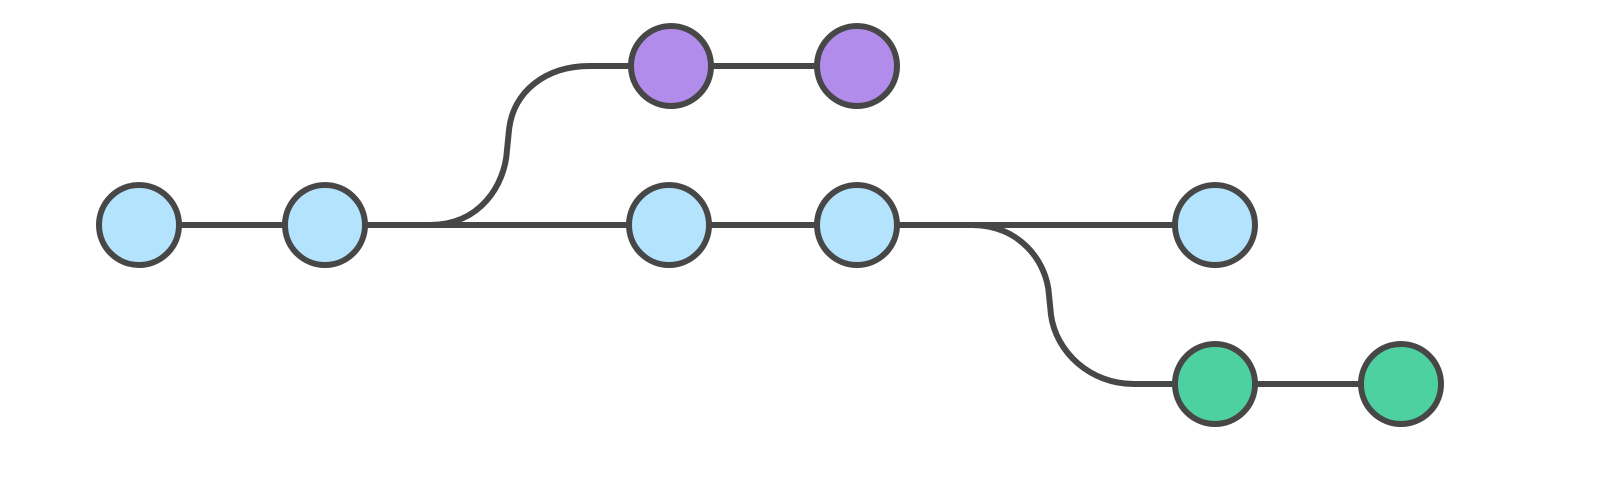 The image size is (1604, 478). I want to click on feature-bottom-branch-line, so click(1186, 304).